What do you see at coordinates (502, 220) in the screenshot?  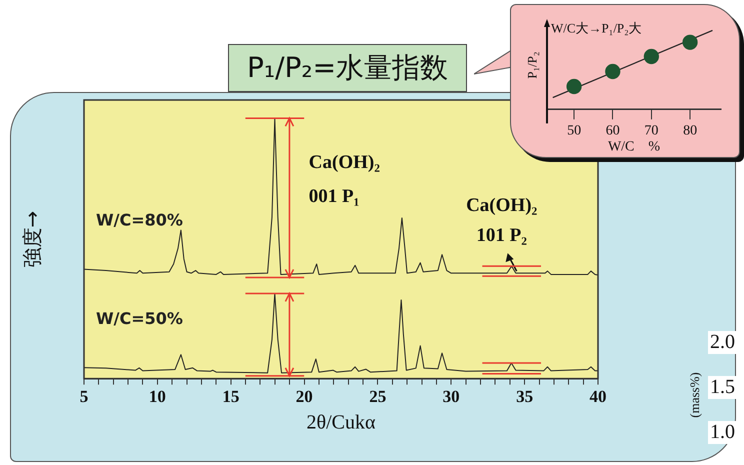 I see `annotation: Ca(OH)₂ 101 P₂` at bounding box center [502, 220].